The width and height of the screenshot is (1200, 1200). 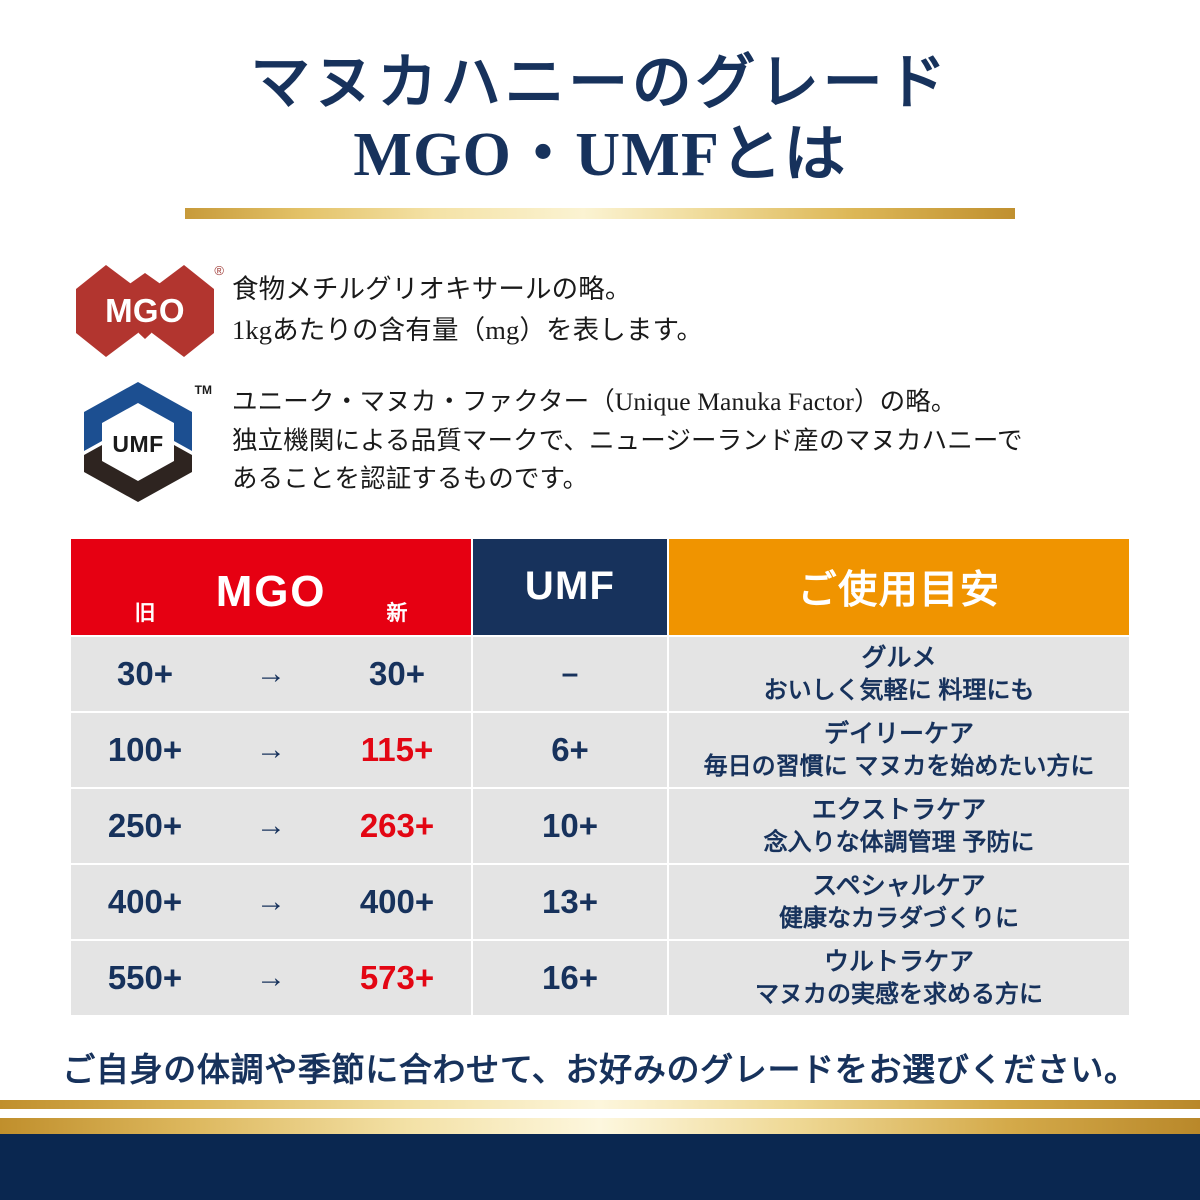 I want to click on page-title-line-2: MGO・UMFとは, so click(x=600, y=154).